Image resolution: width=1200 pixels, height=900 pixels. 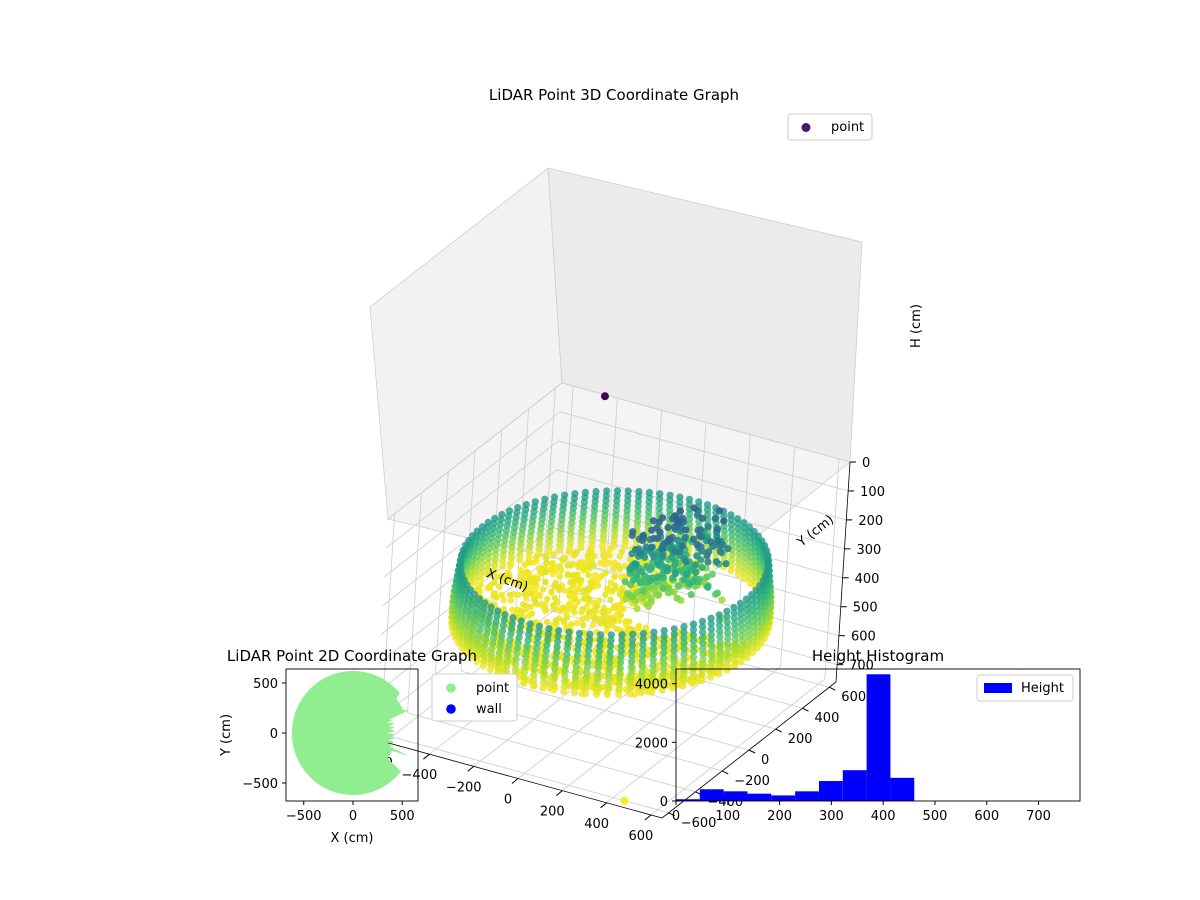 I want to click on legend-histogram-swatch, so click(x=998, y=688).